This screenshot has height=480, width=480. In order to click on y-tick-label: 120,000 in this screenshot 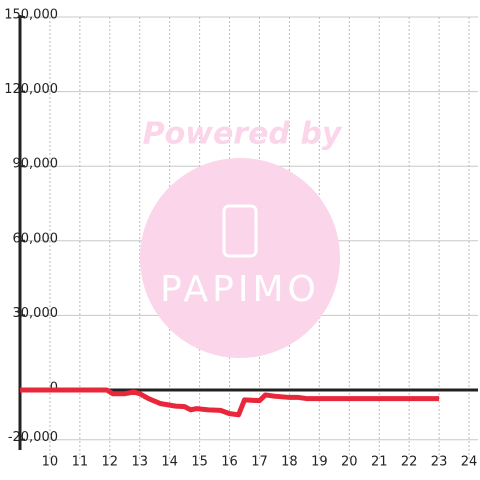, I will do `click(31, 89)`.